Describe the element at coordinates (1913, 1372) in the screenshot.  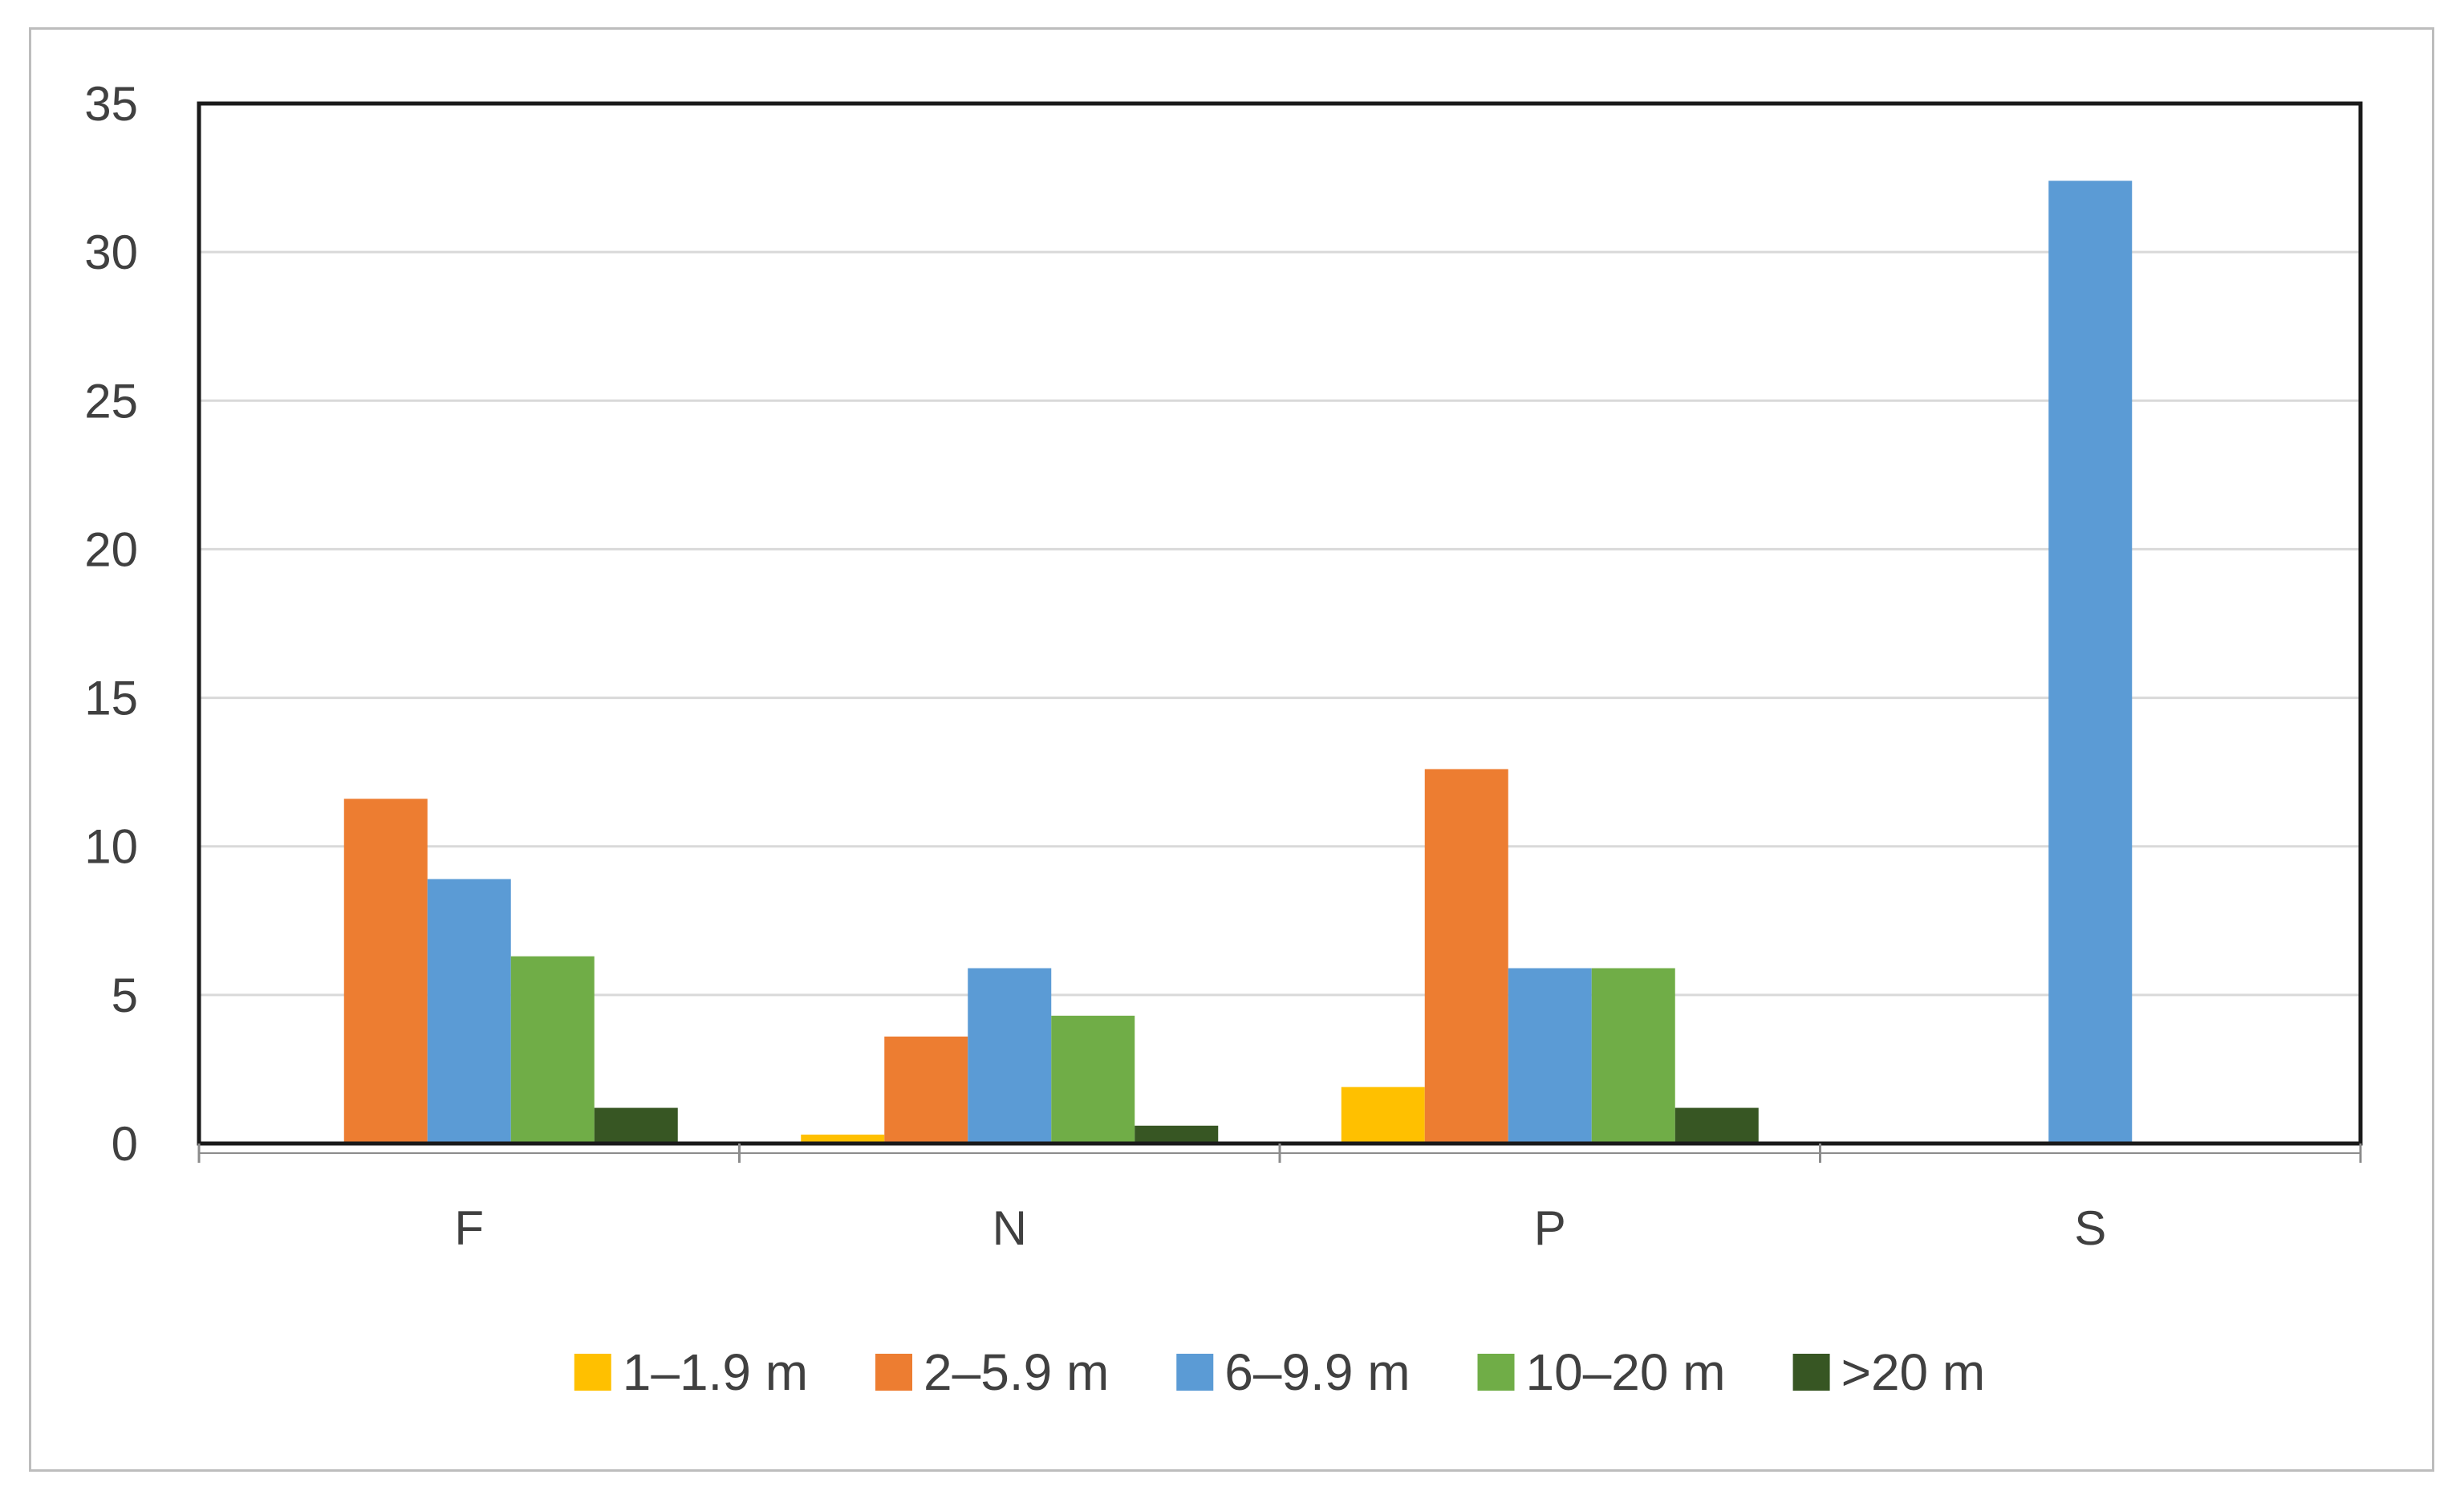
I see `legend-label: >20 m` at that location.